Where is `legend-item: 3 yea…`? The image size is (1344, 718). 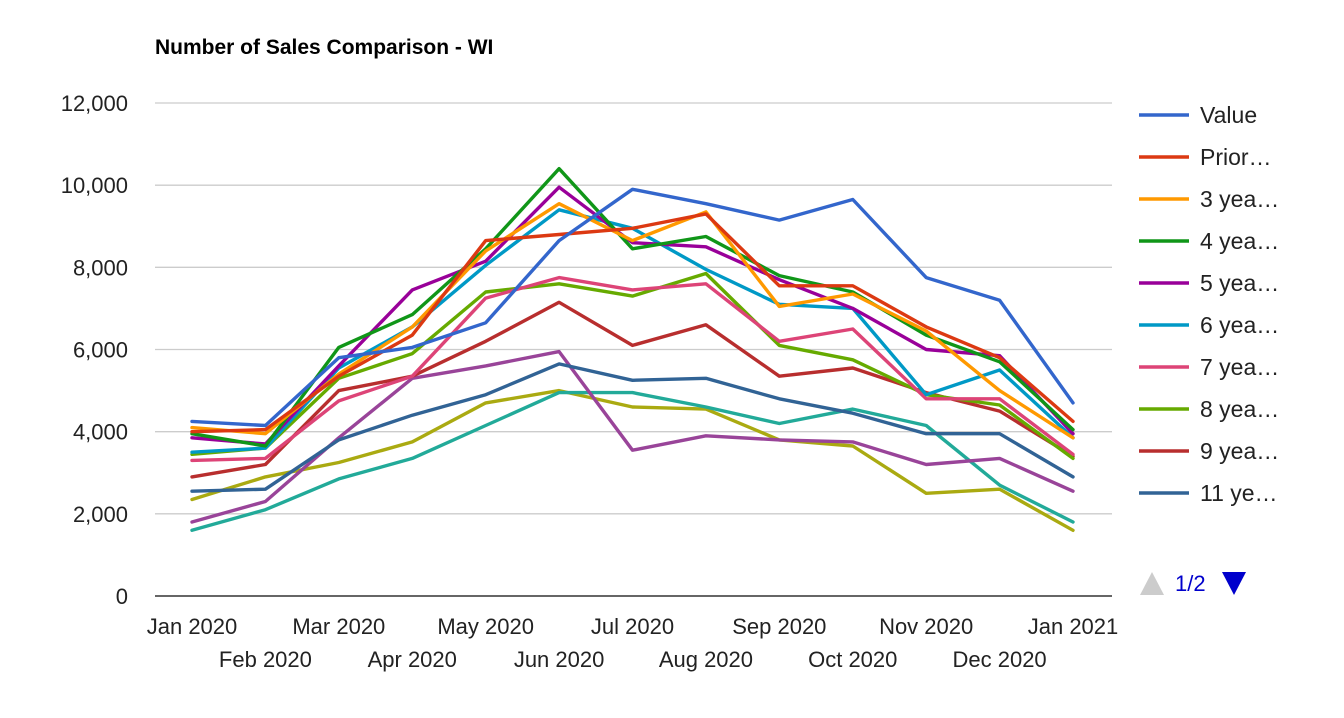 legend-item: 3 yea… is located at coordinates (1209, 199).